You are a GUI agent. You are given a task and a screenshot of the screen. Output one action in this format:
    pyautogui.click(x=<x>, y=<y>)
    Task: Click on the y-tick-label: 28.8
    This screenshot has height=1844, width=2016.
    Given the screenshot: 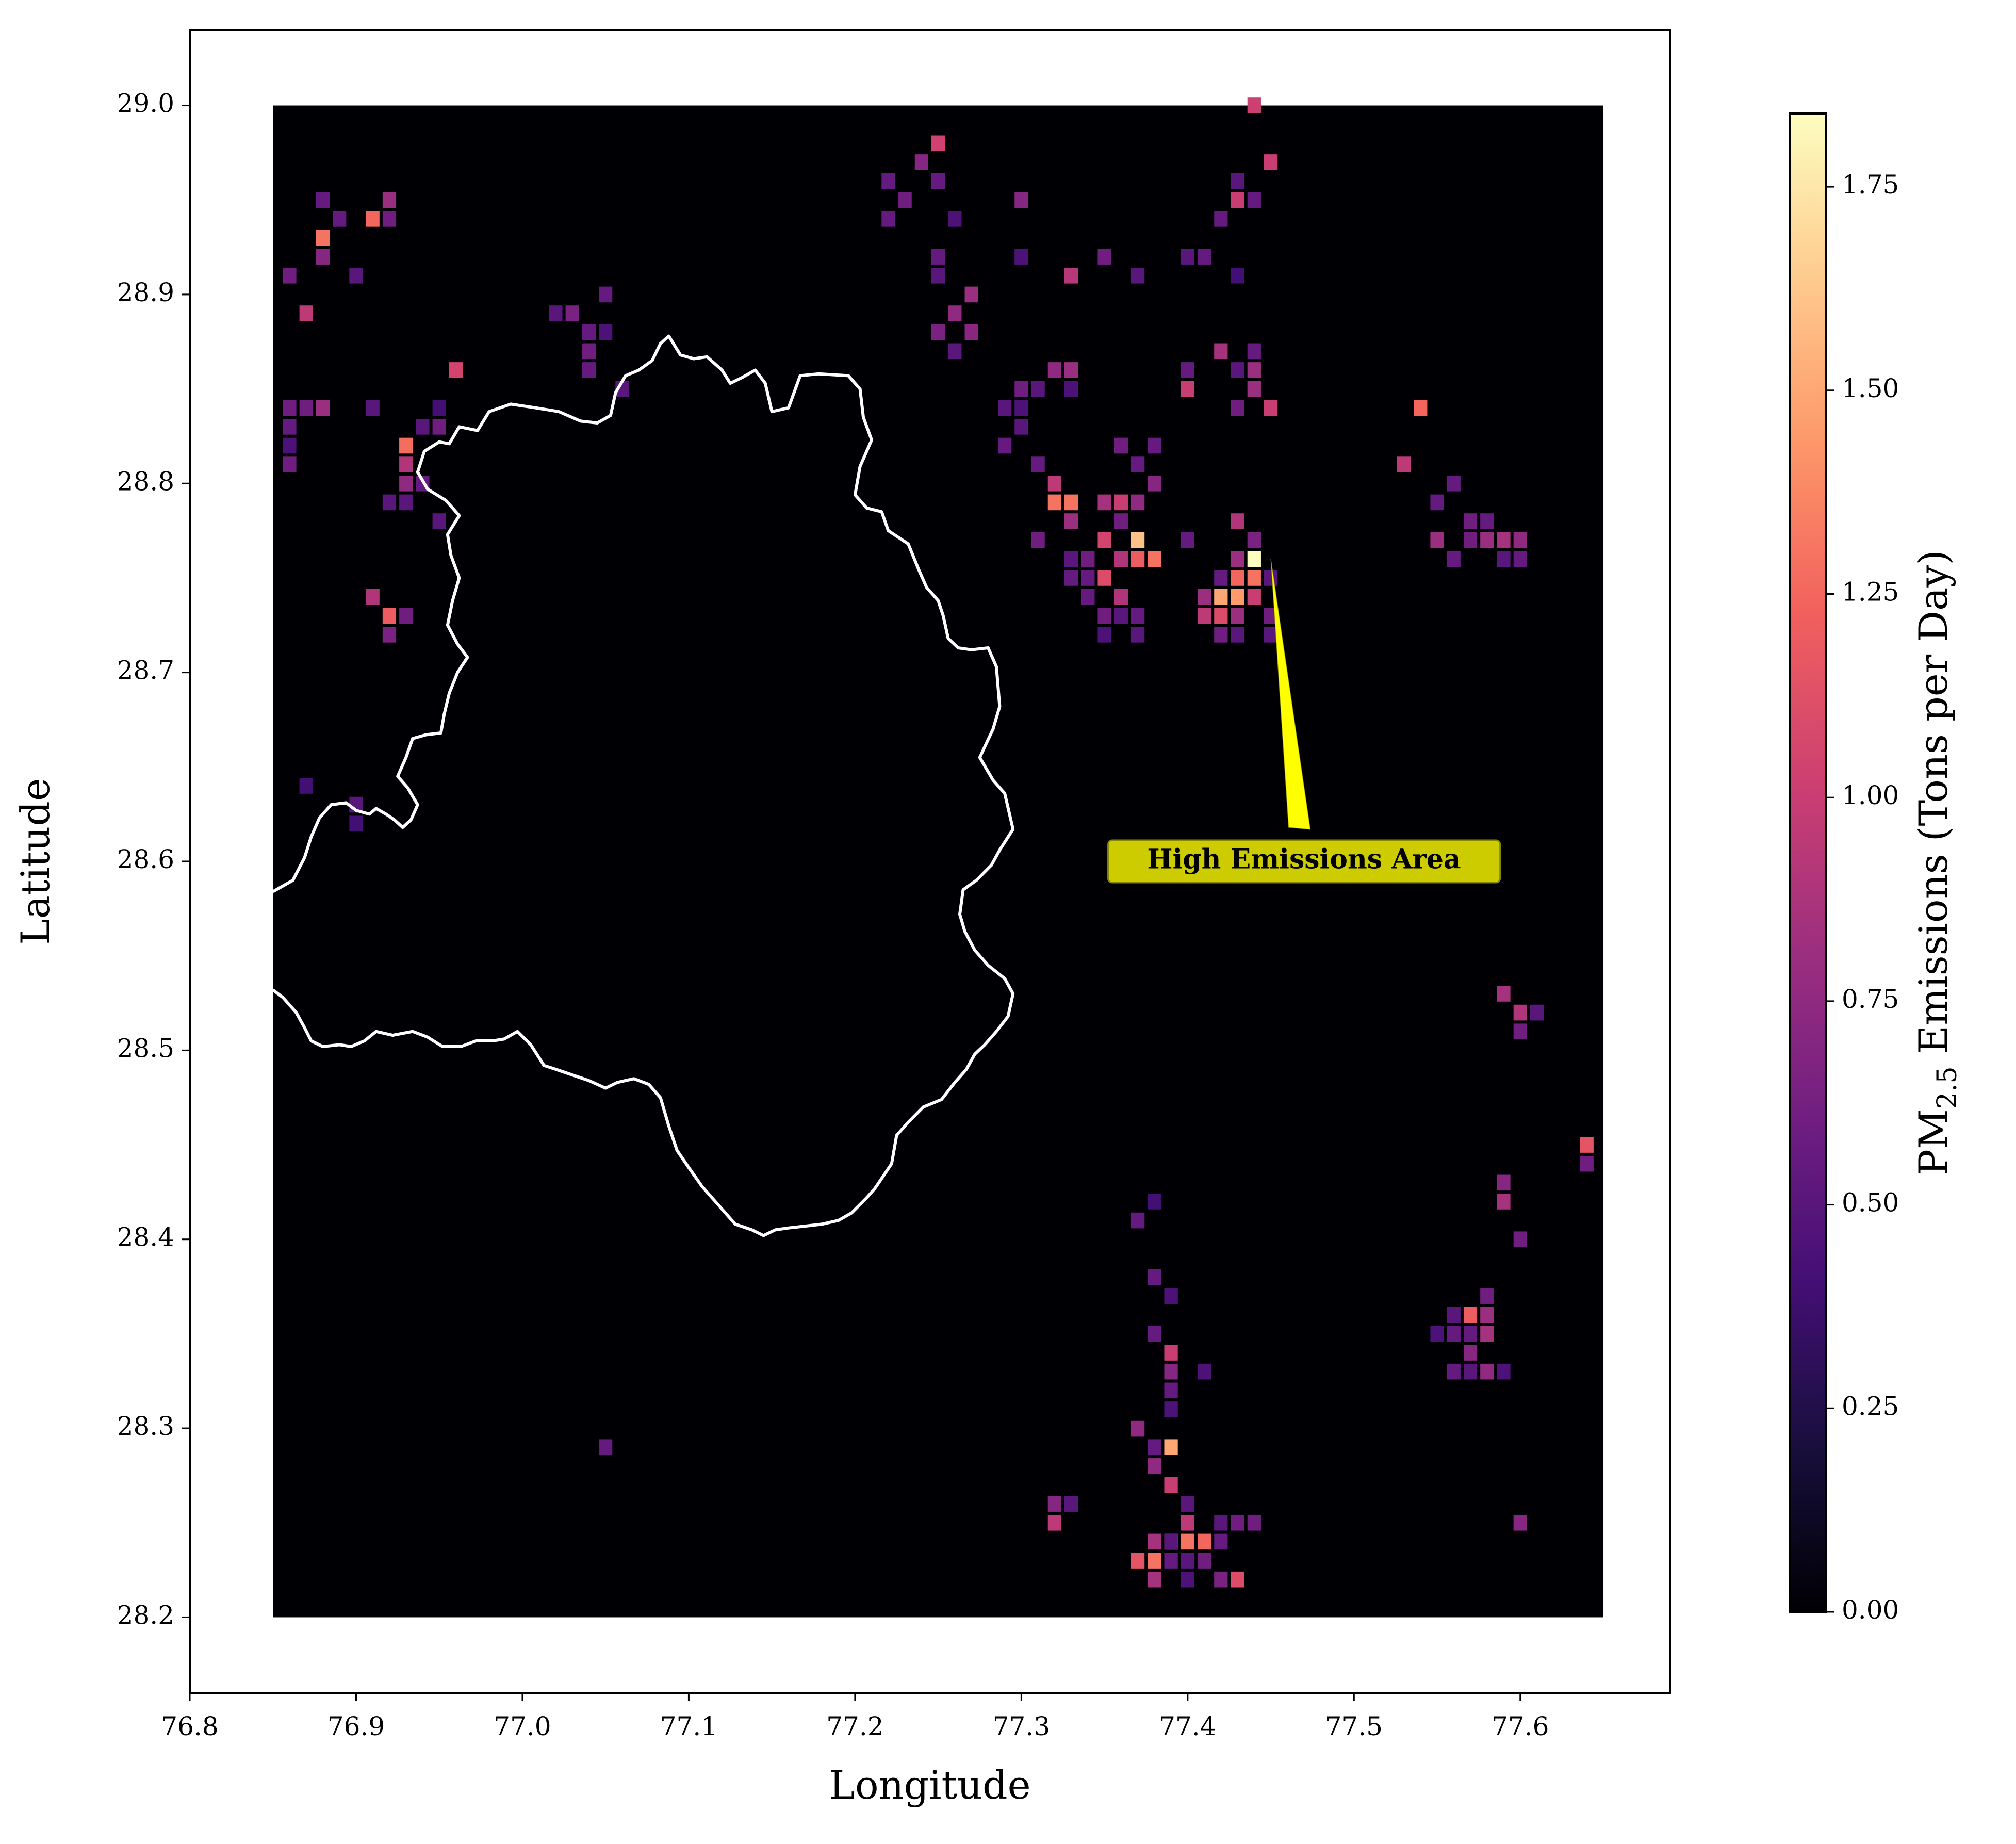 What is the action you would take?
    pyautogui.click(x=145, y=481)
    